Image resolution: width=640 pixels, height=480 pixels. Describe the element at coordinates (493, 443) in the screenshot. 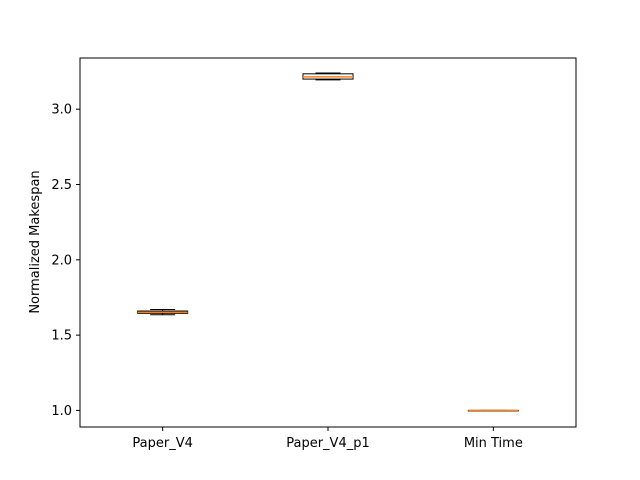

I see `x-tick-label: Min Time` at that location.